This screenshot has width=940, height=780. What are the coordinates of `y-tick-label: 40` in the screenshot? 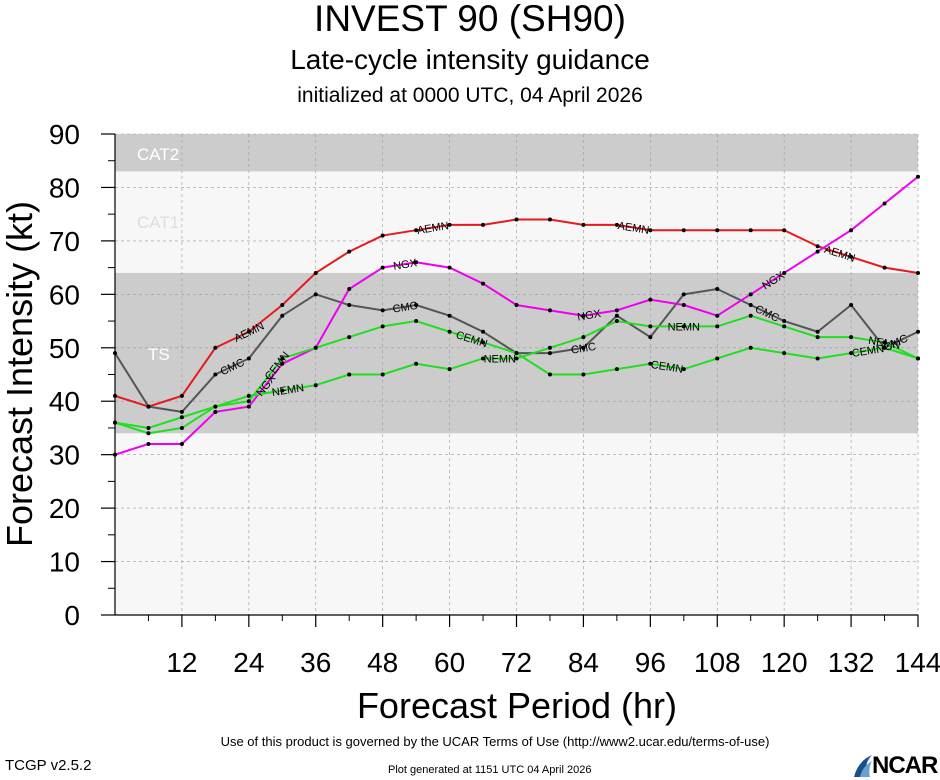 It's located at (64, 401).